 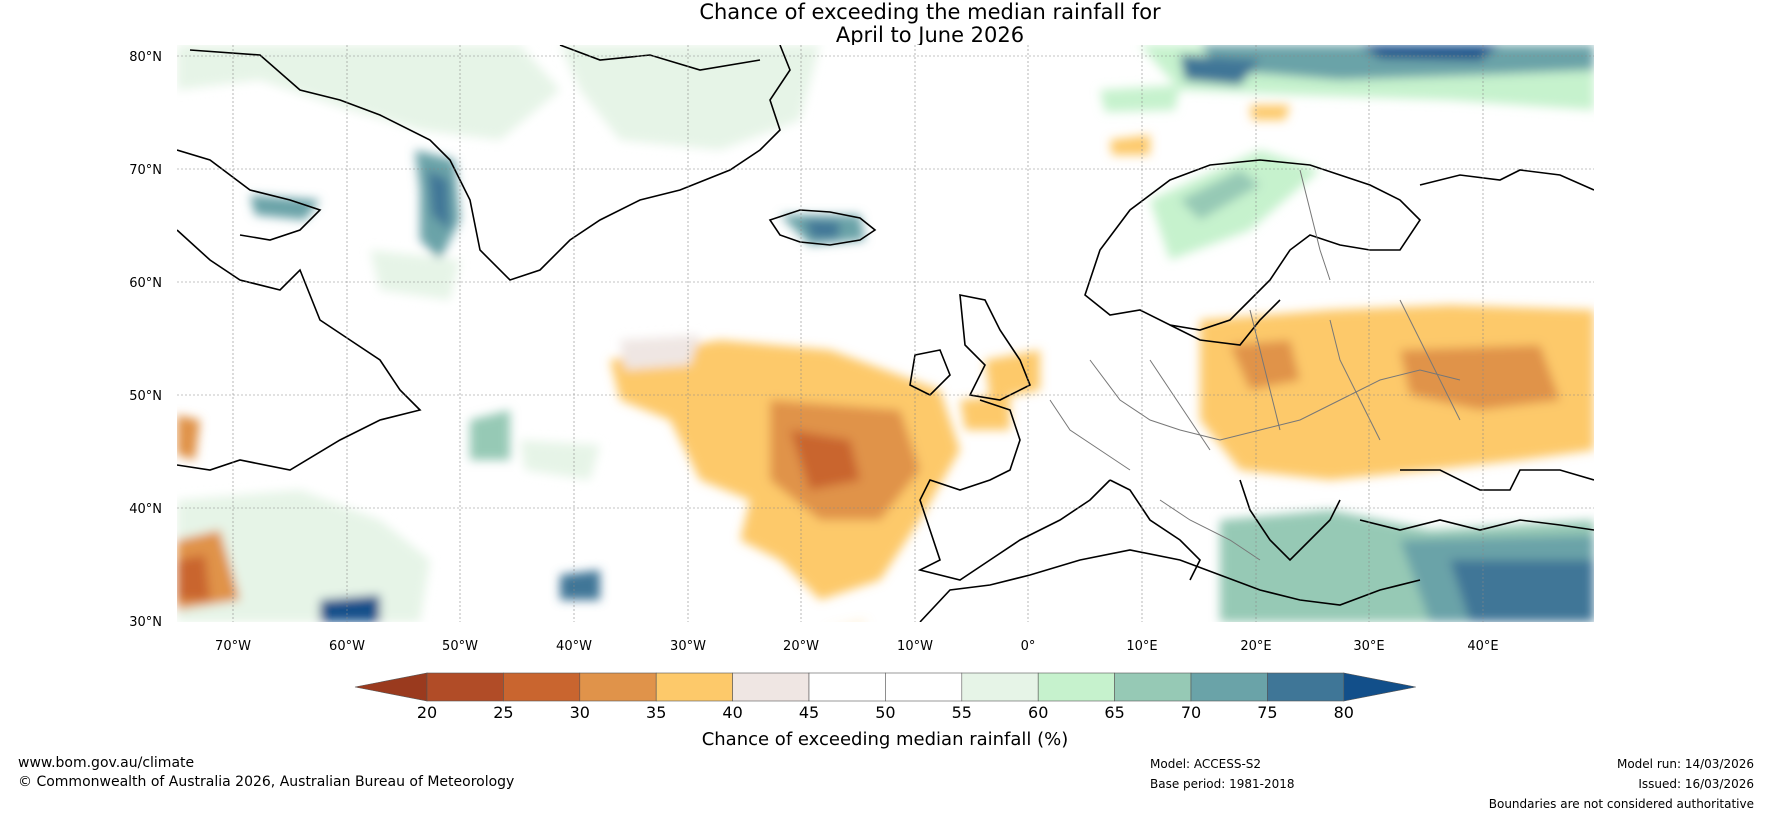 What do you see at coordinates (1379, 687) in the screenshot?
I see `colorbar-extend-high` at bounding box center [1379, 687].